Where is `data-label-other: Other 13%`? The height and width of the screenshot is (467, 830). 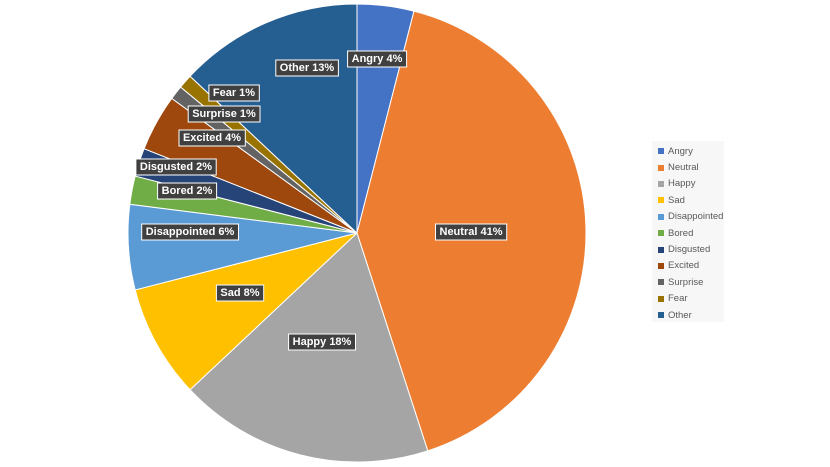
data-label-other: Other 13% is located at coordinates (307, 68).